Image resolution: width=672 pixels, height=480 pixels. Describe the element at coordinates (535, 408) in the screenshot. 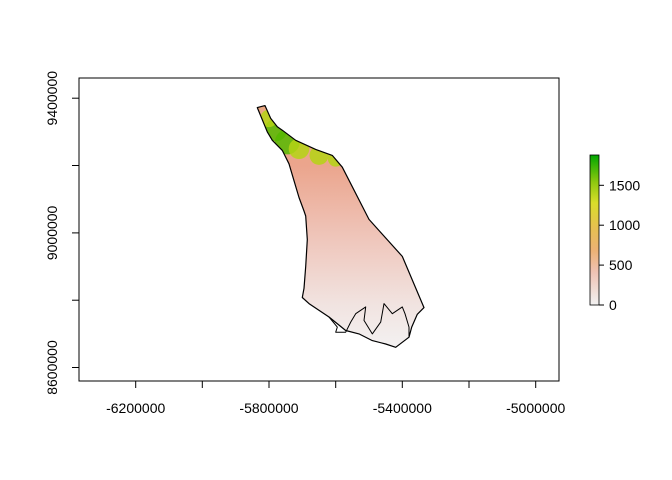

I see `x-tick-label-6: -5000000` at that location.